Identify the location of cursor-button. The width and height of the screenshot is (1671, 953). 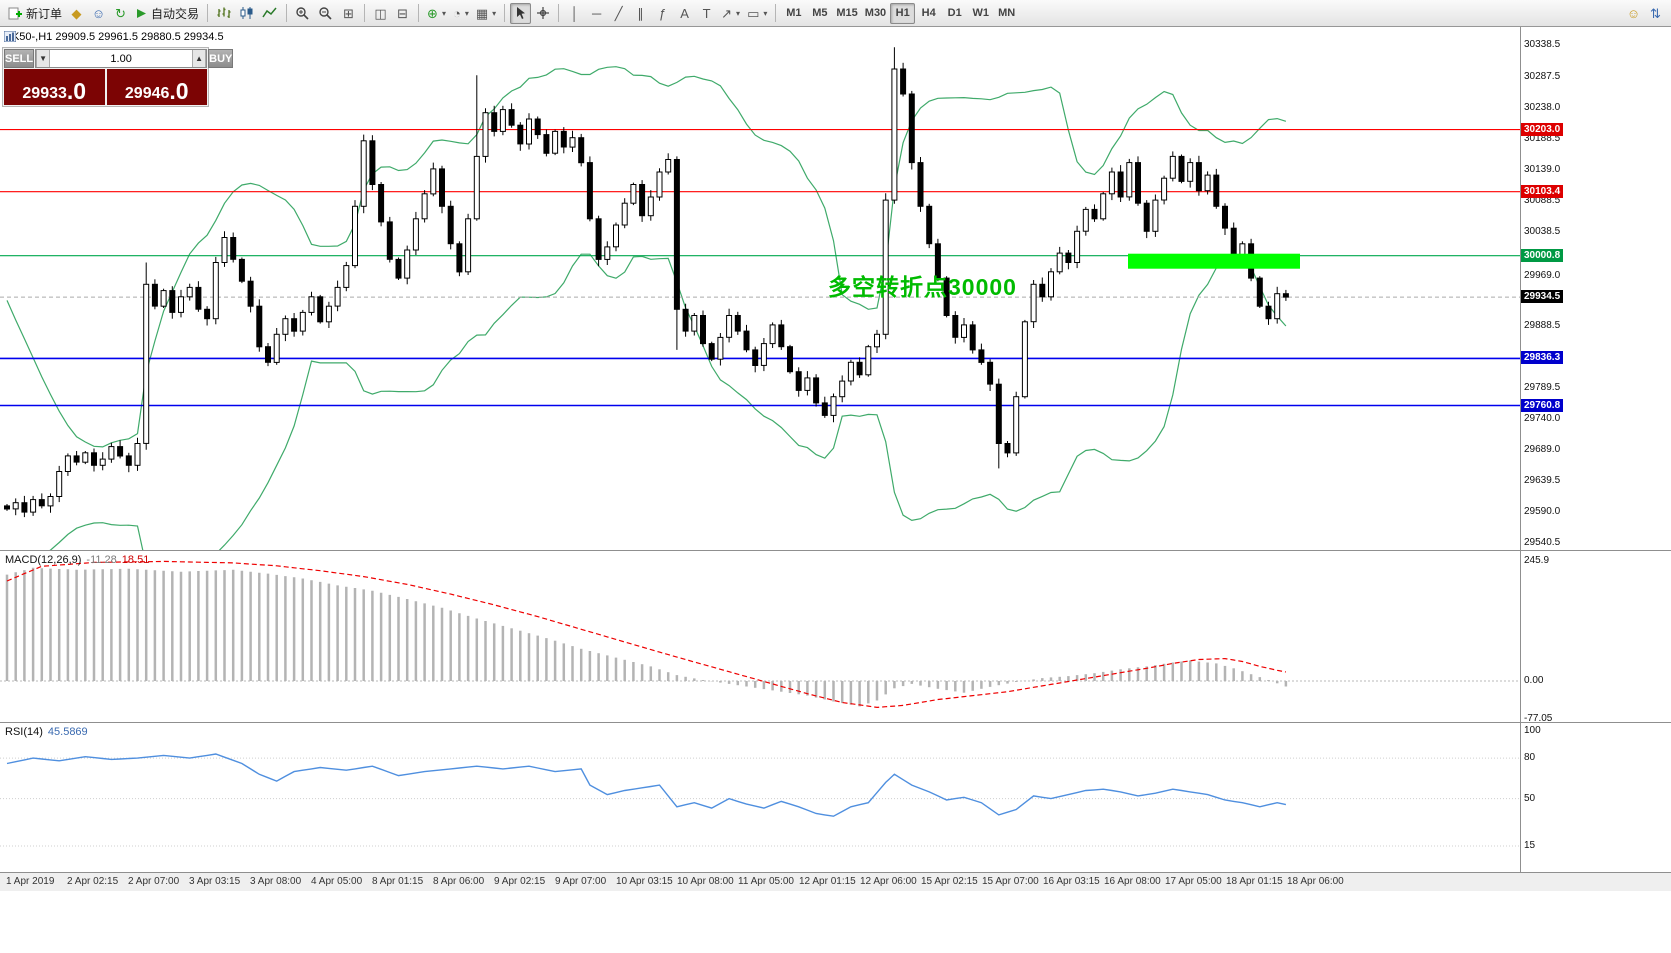
(521, 13).